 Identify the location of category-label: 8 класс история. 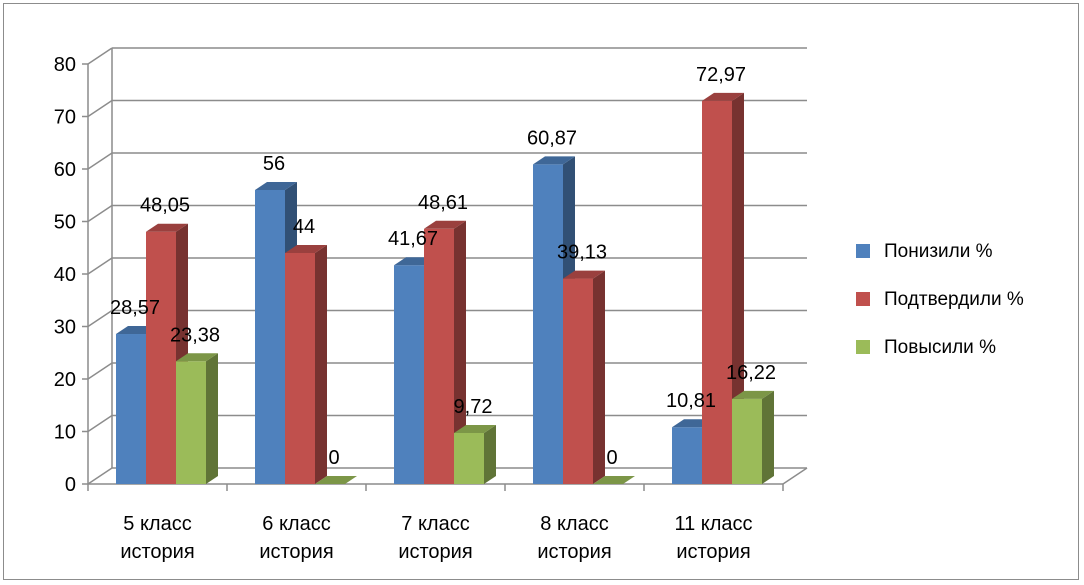
(574, 538).